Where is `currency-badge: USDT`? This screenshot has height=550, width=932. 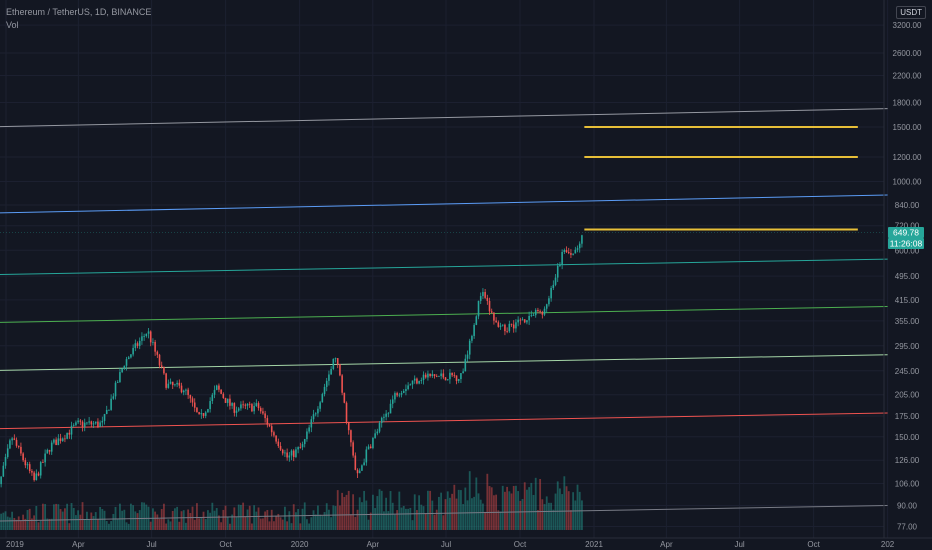 currency-badge: USDT is located at coordinates (911, 12).